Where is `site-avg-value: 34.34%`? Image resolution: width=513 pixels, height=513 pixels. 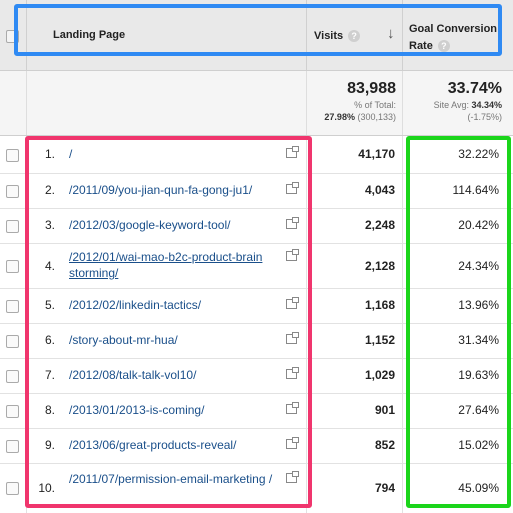
site-avg-value: 34.34% is located at coordinates (486, 105).